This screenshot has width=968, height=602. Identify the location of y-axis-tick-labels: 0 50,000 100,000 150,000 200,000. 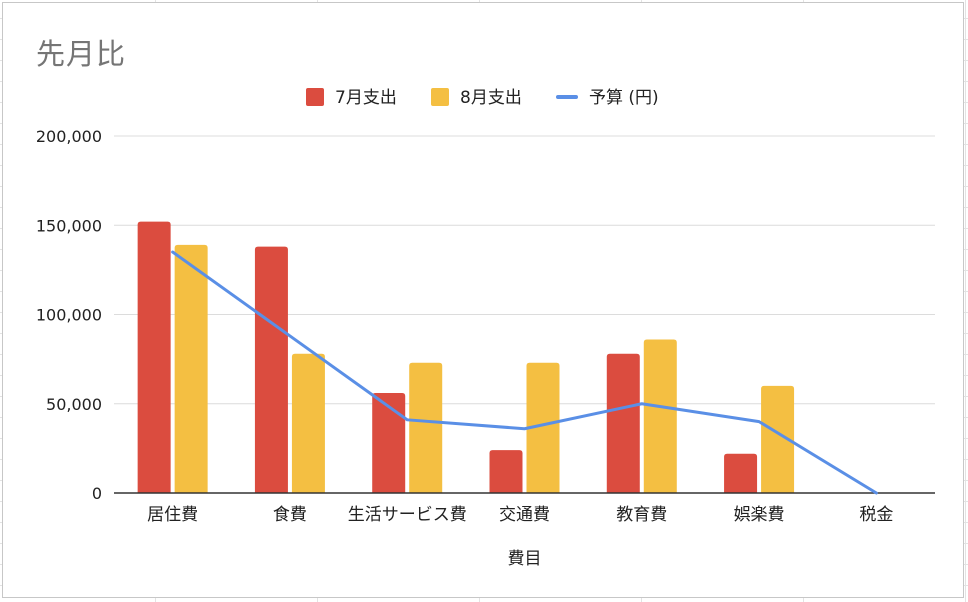
(69, 315).